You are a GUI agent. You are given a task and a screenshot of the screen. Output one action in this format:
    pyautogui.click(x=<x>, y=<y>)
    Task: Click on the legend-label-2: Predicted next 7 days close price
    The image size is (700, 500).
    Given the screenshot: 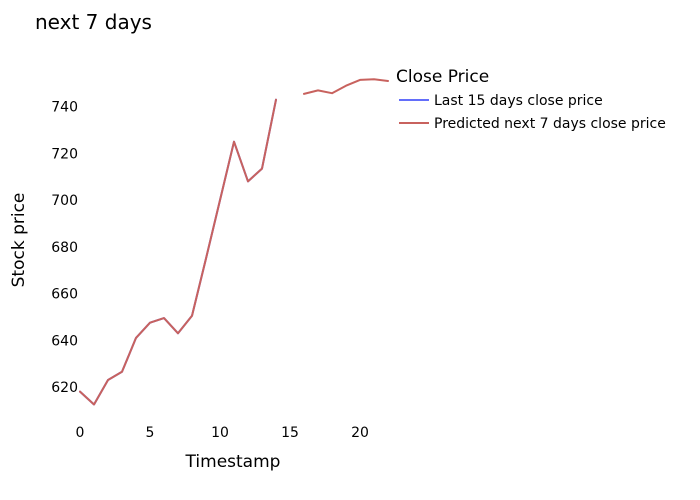 What is the action you would take?
    pyautogui.click(x=550, y=124)
    